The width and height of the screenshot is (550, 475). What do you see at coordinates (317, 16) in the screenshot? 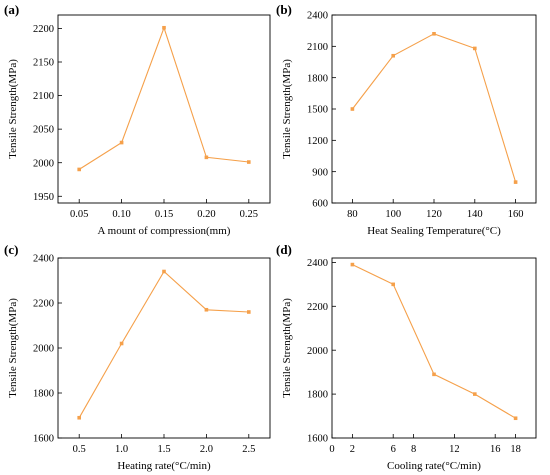
I see `y-tick-label-b: 2400` at bounding box center [317, 16].